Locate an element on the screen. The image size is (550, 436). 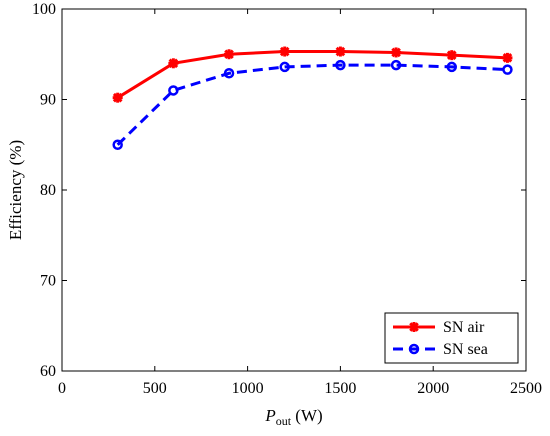
legend-items: SN air SN sea is located at coordinates (440, 338).